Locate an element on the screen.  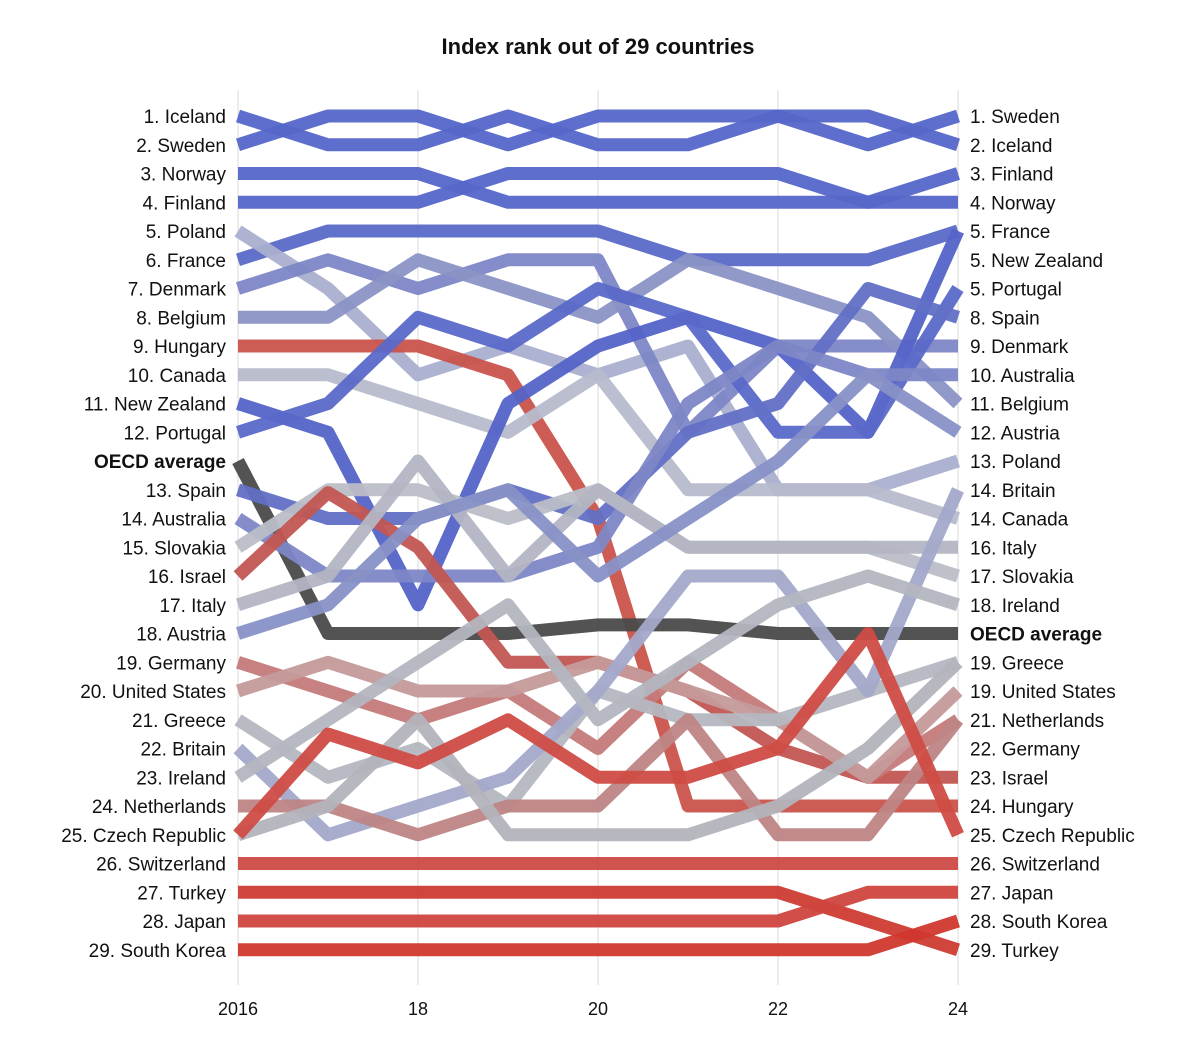
right-label-27-japan: 27. Japan is located at coordinates (1011, 893).